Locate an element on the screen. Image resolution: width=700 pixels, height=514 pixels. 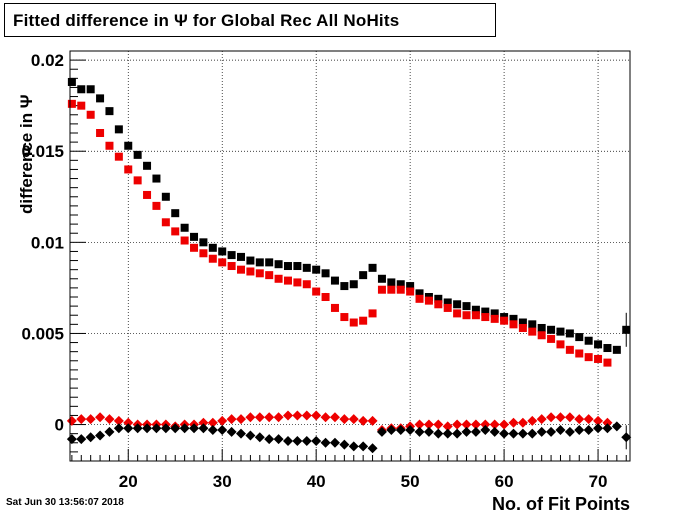
timestamp: Sat Jun 30 13:56:07 2018 is located at coordinates (65, 502).